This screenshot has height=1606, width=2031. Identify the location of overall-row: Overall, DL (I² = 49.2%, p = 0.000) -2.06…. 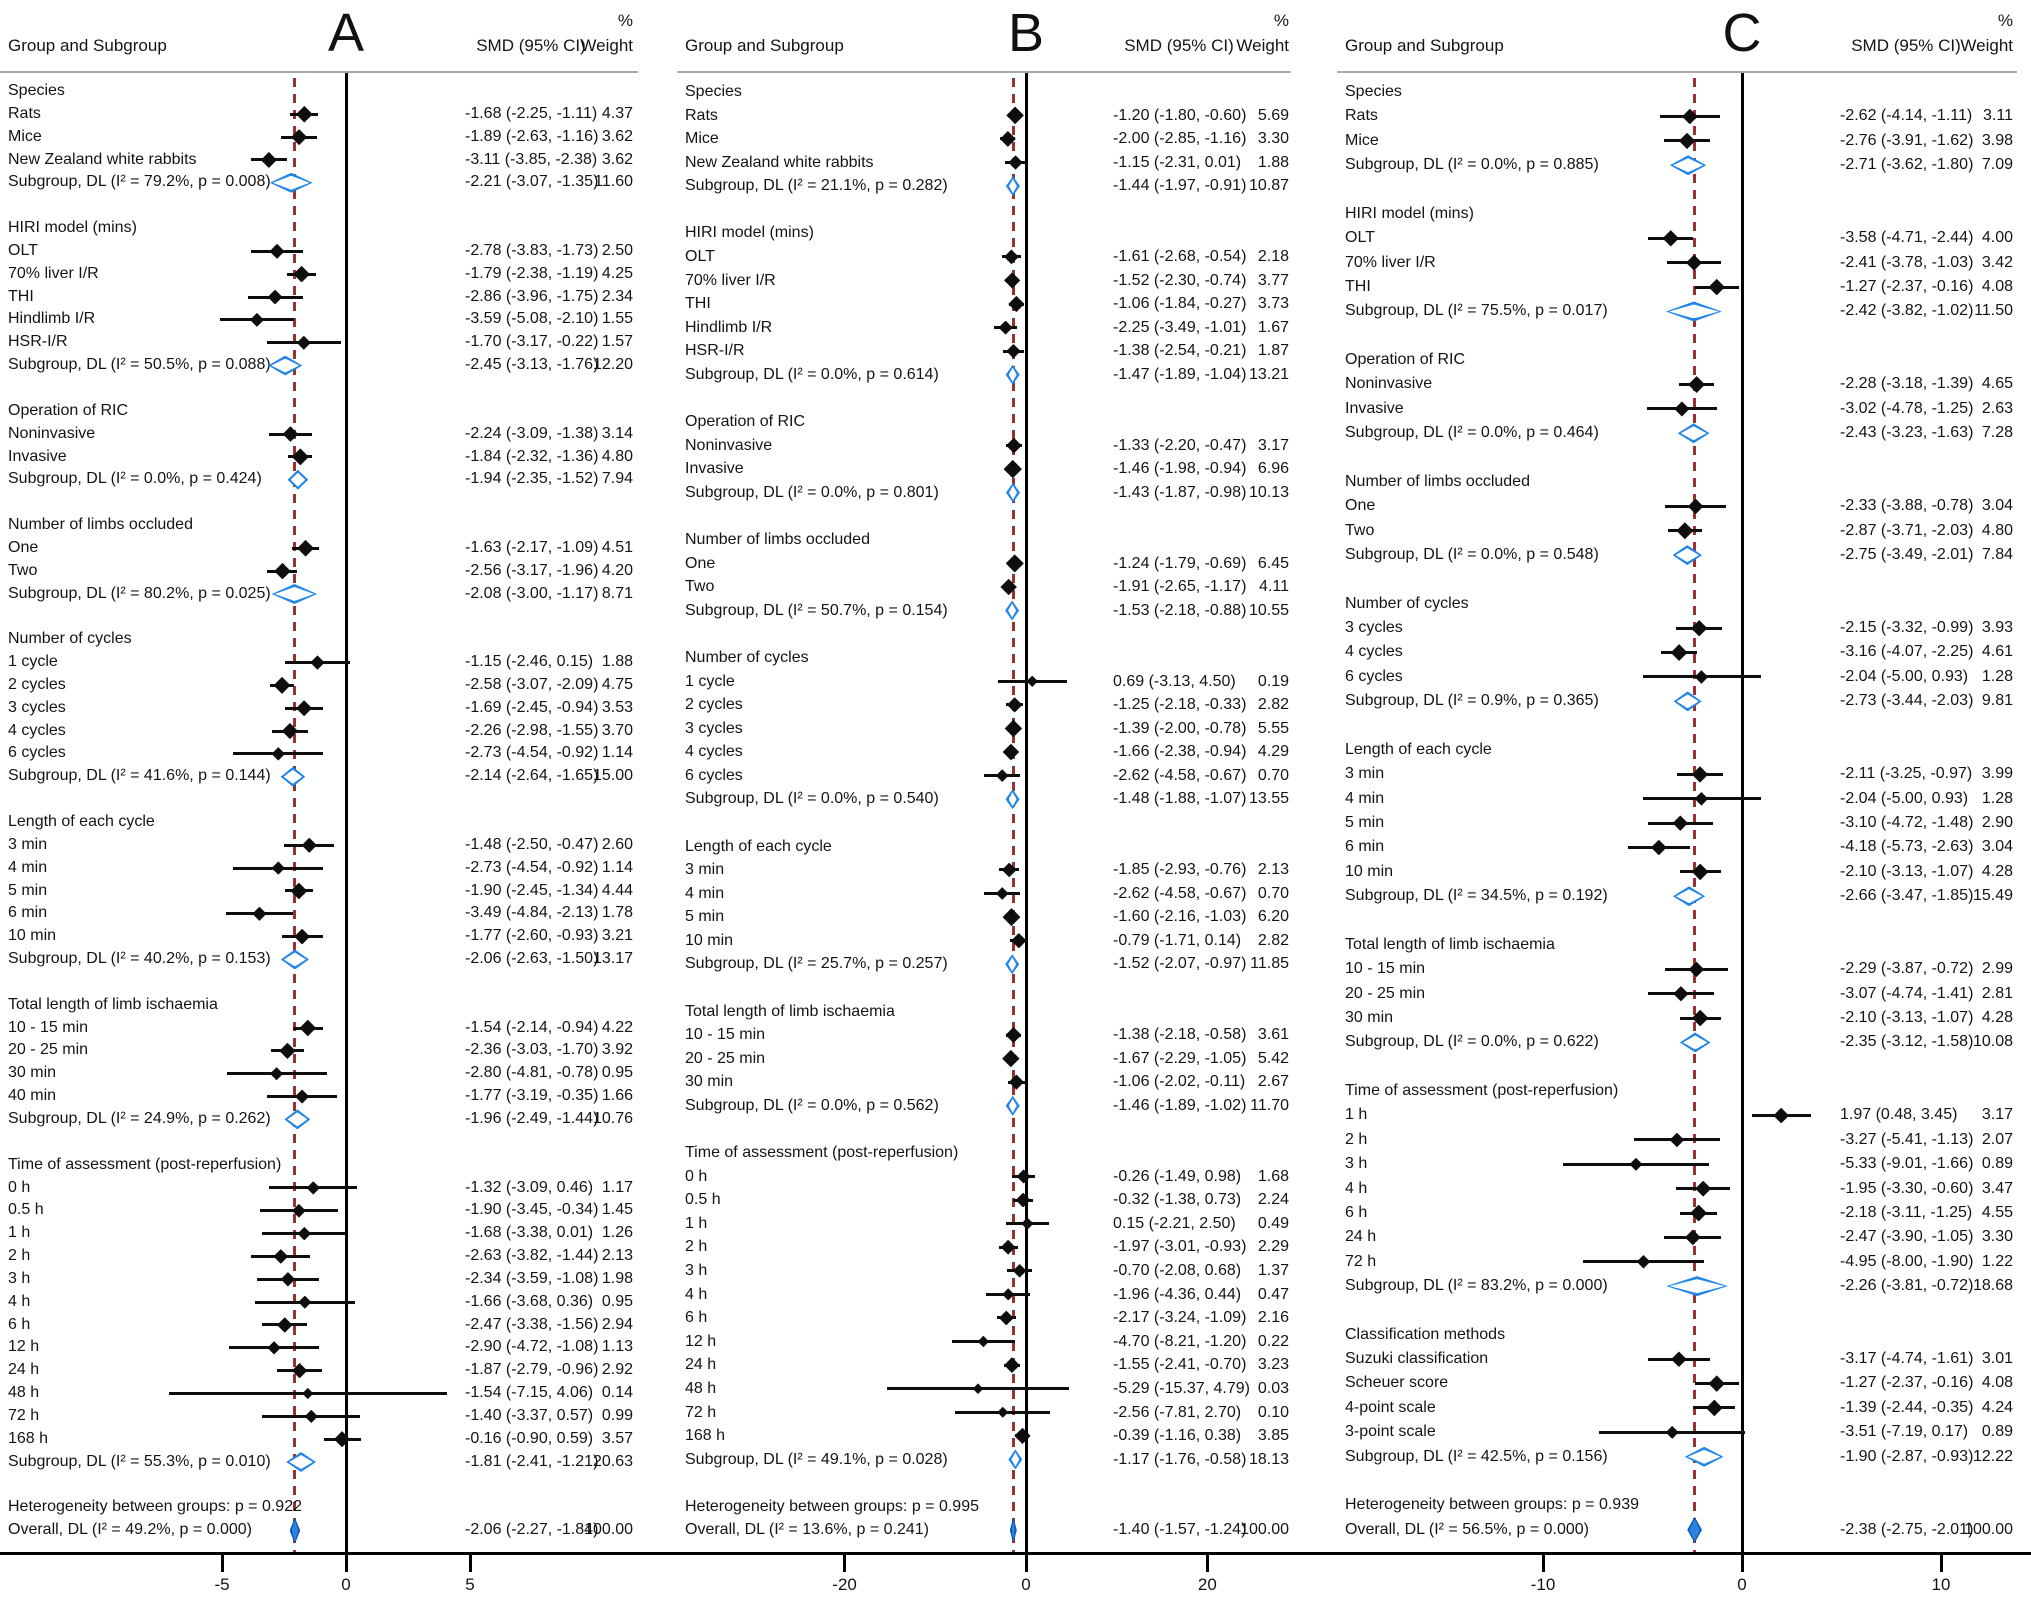
(338, 1530).